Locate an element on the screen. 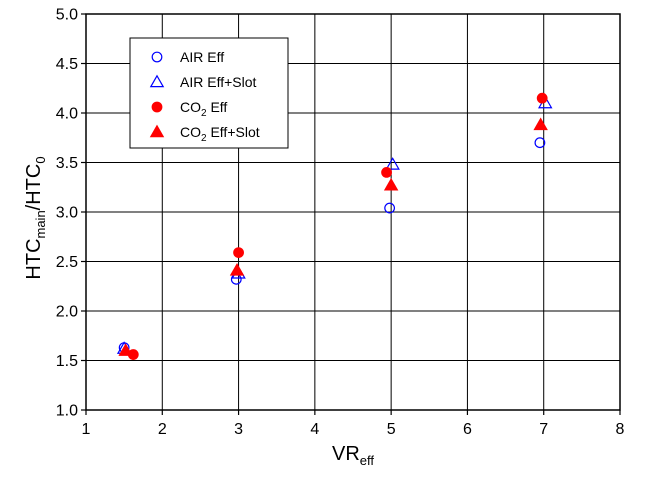  y-tick-label: 2.0 is located at coordinates (67, 312).